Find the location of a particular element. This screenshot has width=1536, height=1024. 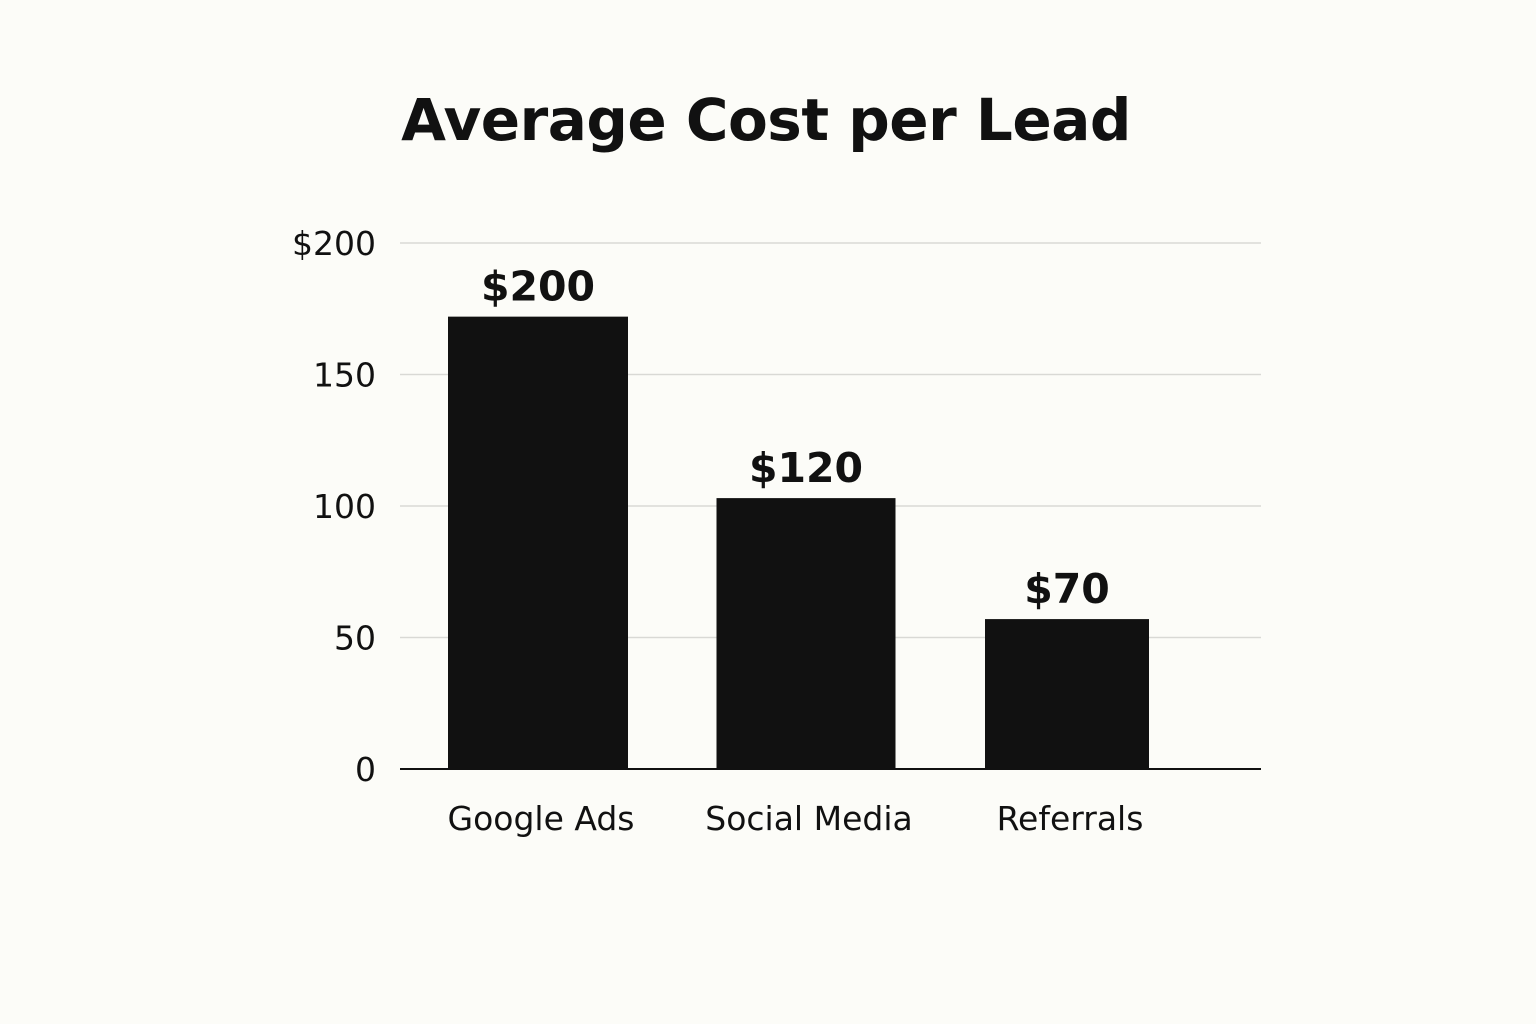

chart-title: Average Cost per Lead is located at coordinates (766, 120).